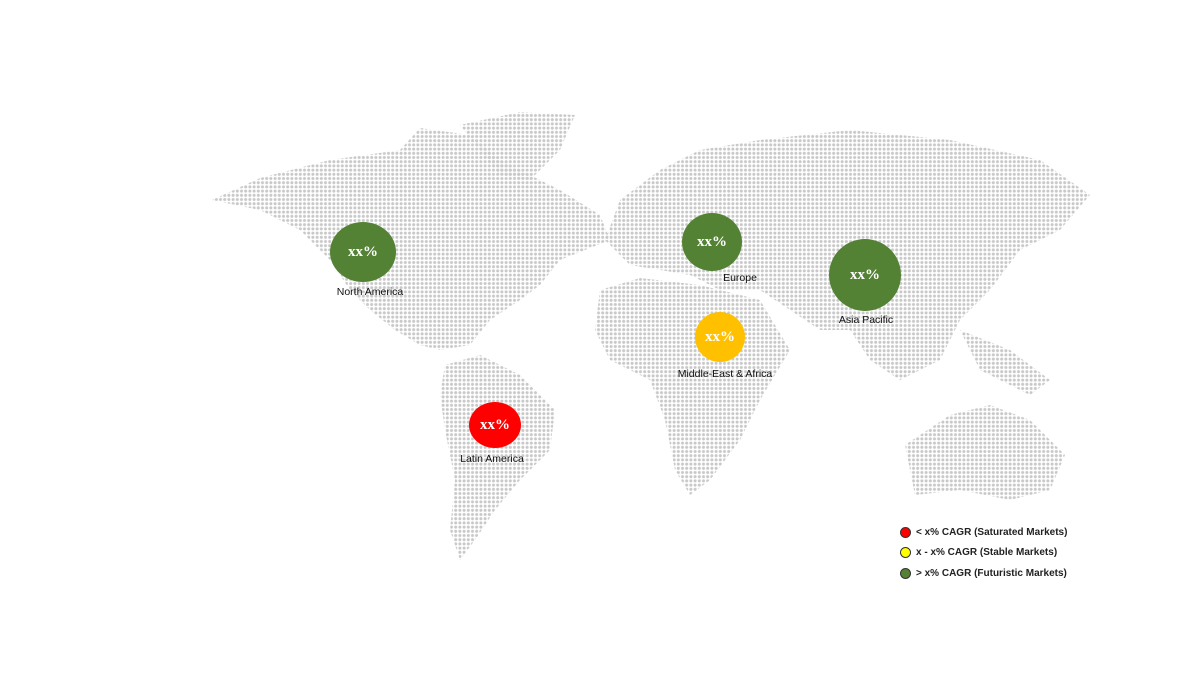  Describe the element at coordinates (370, 292) in the screenshot. I see `label-north-america: North America` at that location.